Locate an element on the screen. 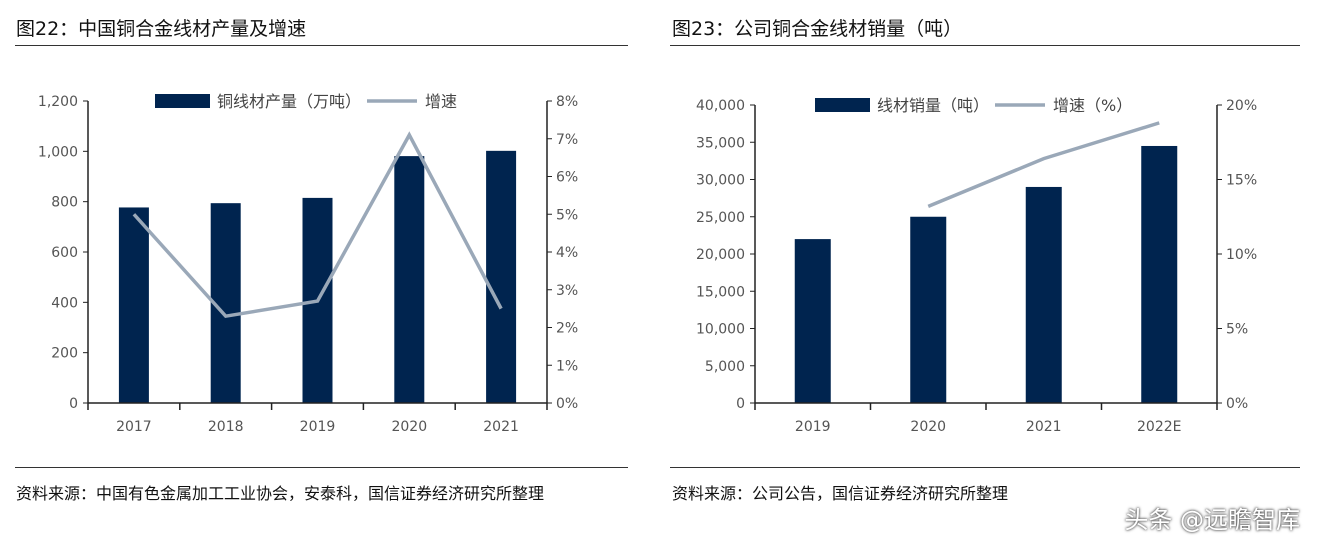 The image size is (1318, 546). legend-line-label: 增速（%） is located at coordinates (1092, 105).